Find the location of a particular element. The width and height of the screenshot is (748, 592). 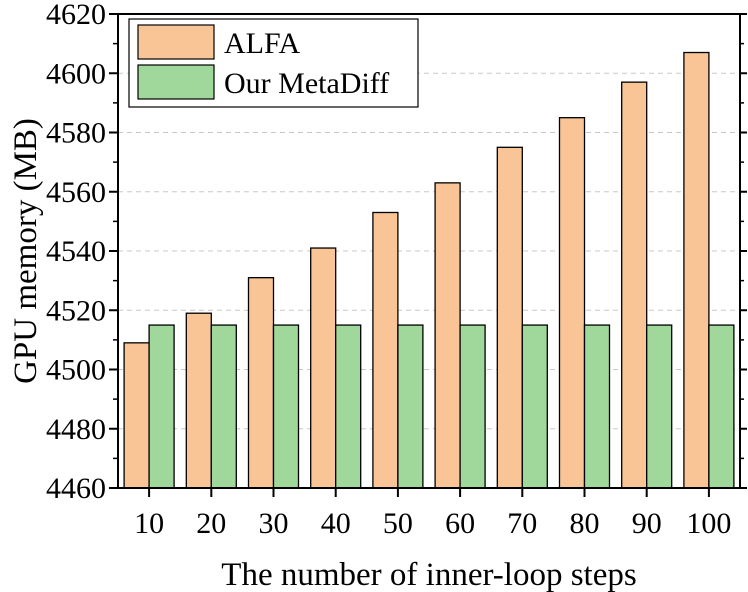

y-axis-title: GPU memory (MB) is located at coordinates (26, 251).